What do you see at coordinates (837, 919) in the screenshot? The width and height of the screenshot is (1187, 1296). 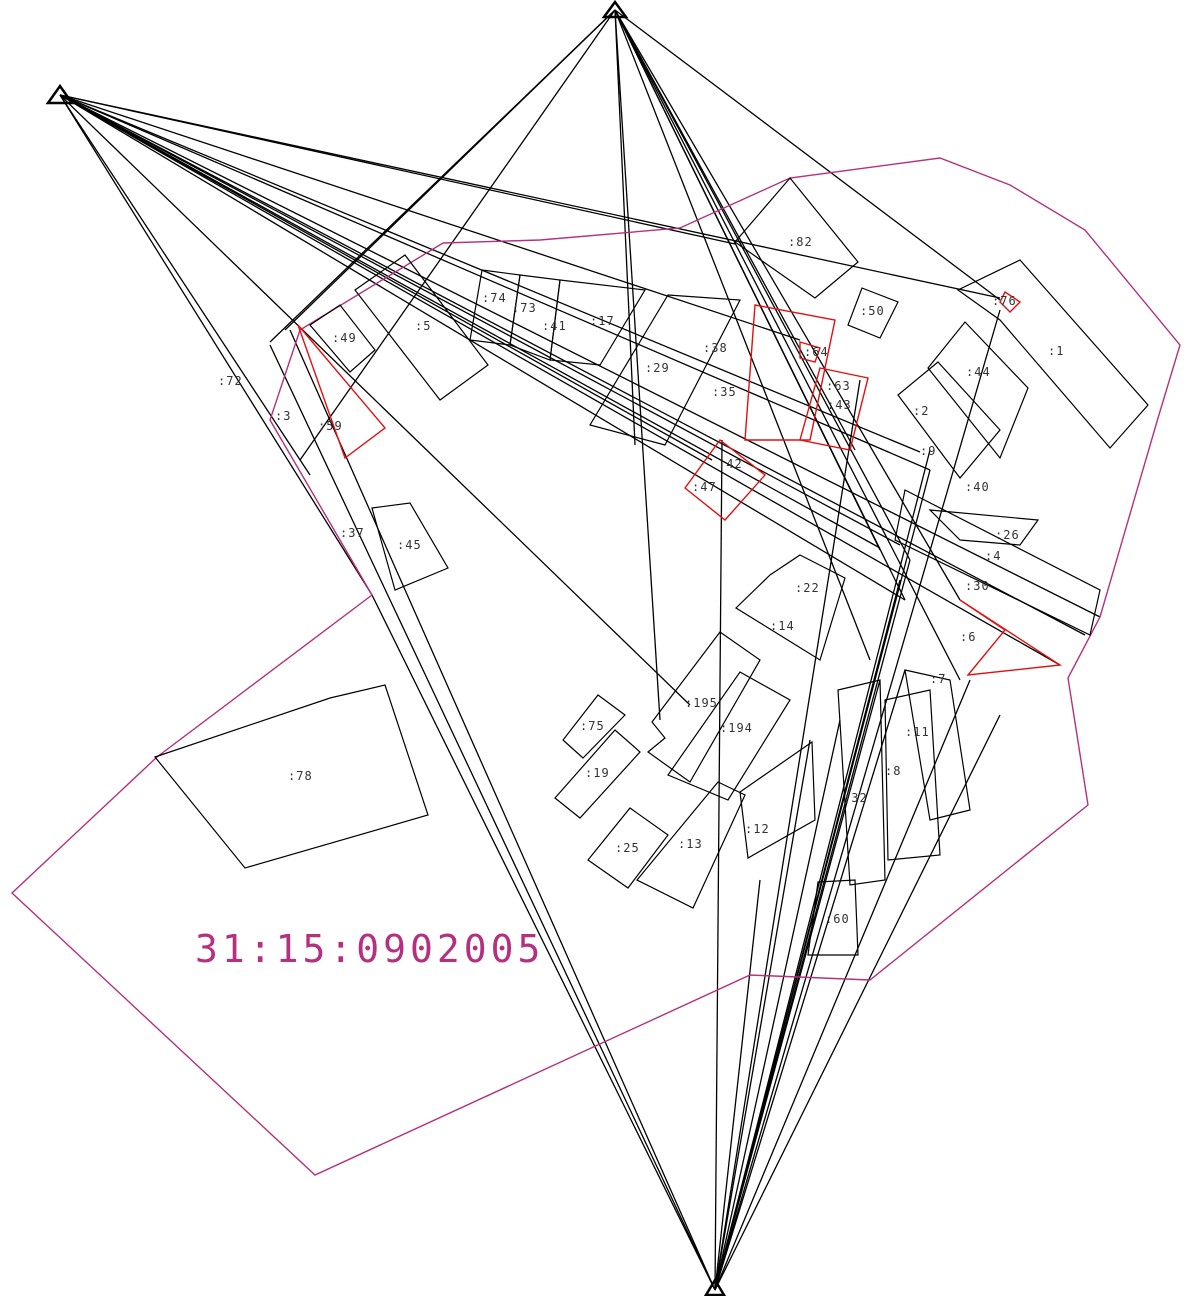 I see `parcel-label: :60` at bounding box center [837, 919].